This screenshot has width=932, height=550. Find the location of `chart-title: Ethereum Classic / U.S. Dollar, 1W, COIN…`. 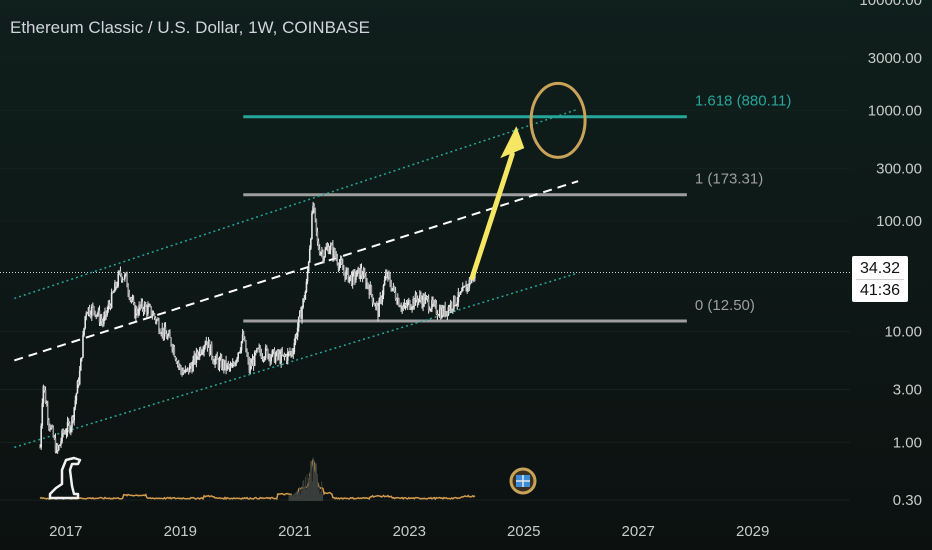

chart-title: Ethereum Classic / U.S. Dollar, 1W, COIN… is located at coordinates (190, 27).